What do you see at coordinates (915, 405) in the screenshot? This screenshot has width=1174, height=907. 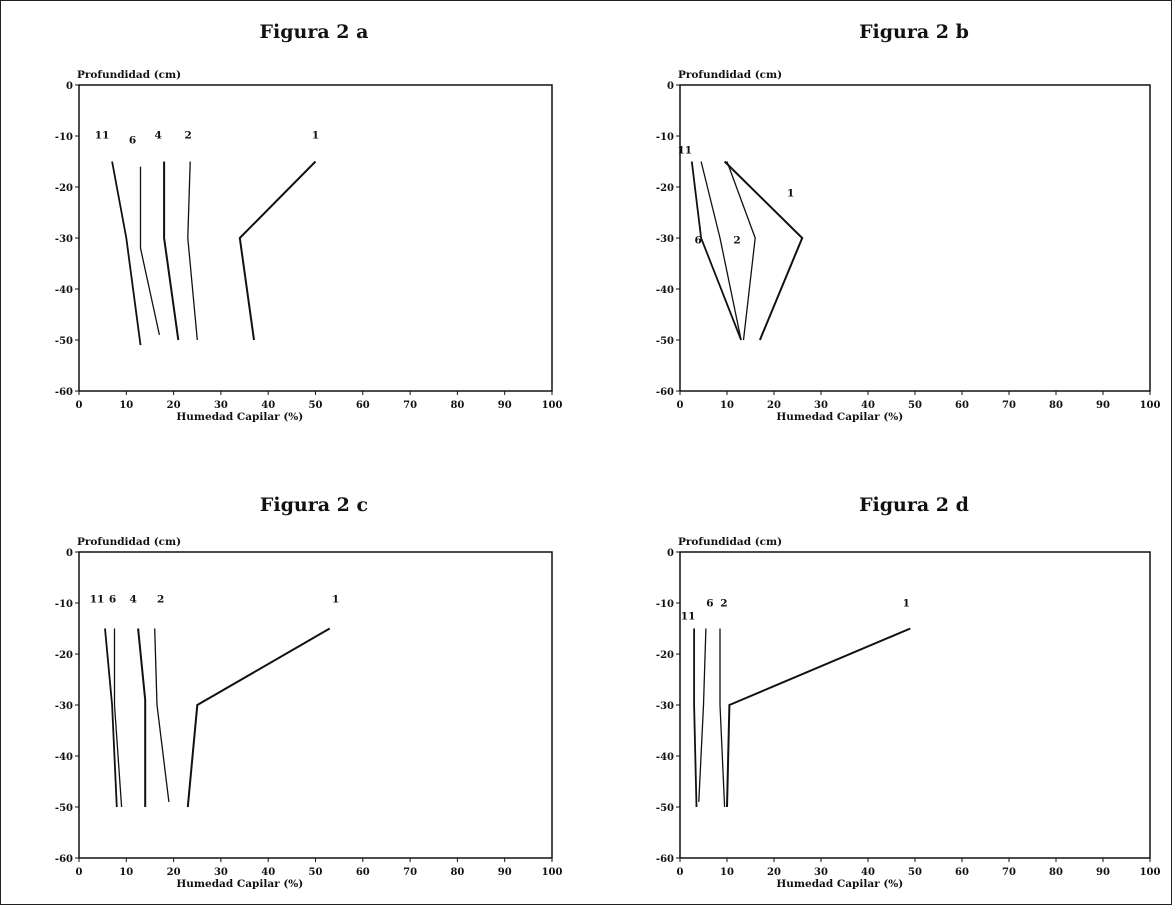 I see `x-tick-label-b: 50` at bounding box center [915, 405].